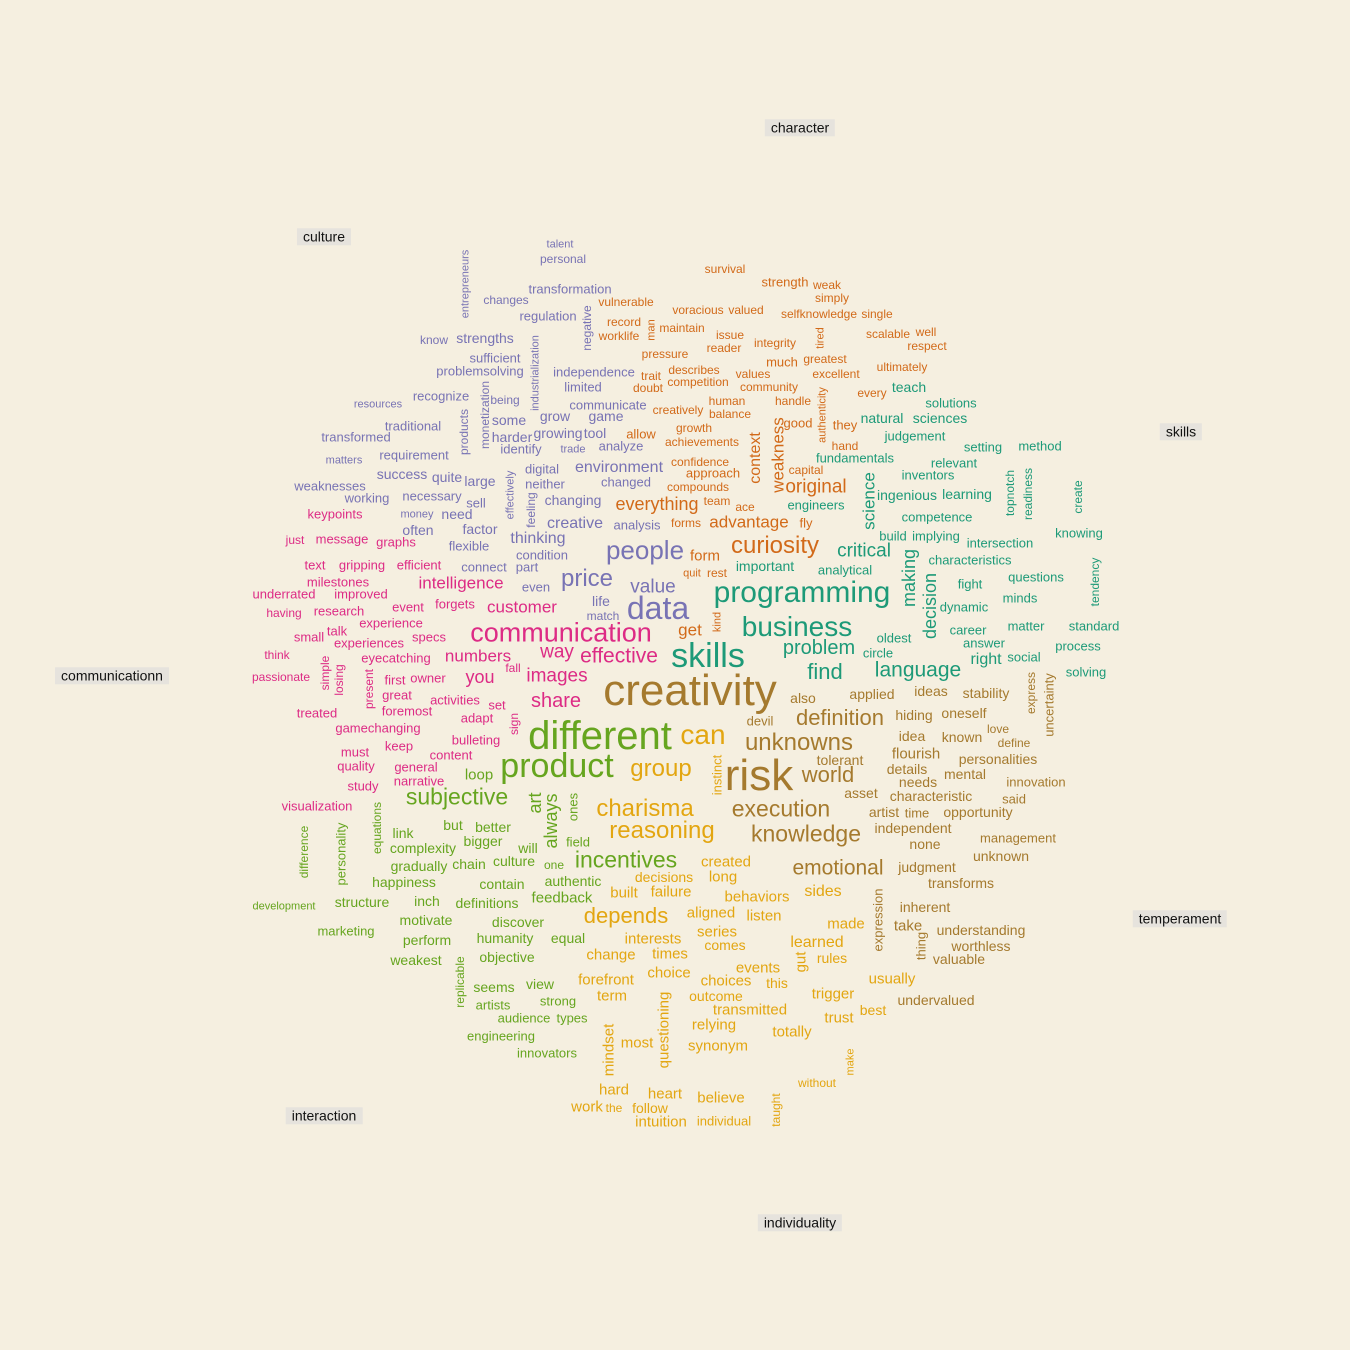 This screenshot has height=1350, width=1350. I want to click on cloud-word-definition: definition, so click(840, 717).